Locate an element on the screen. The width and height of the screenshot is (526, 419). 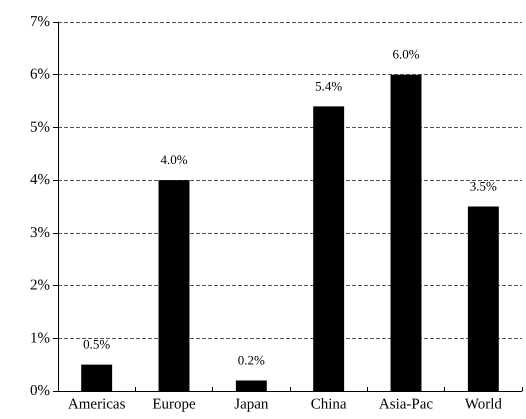
y-tick-label: 5% is located at coordinates (40, 127).